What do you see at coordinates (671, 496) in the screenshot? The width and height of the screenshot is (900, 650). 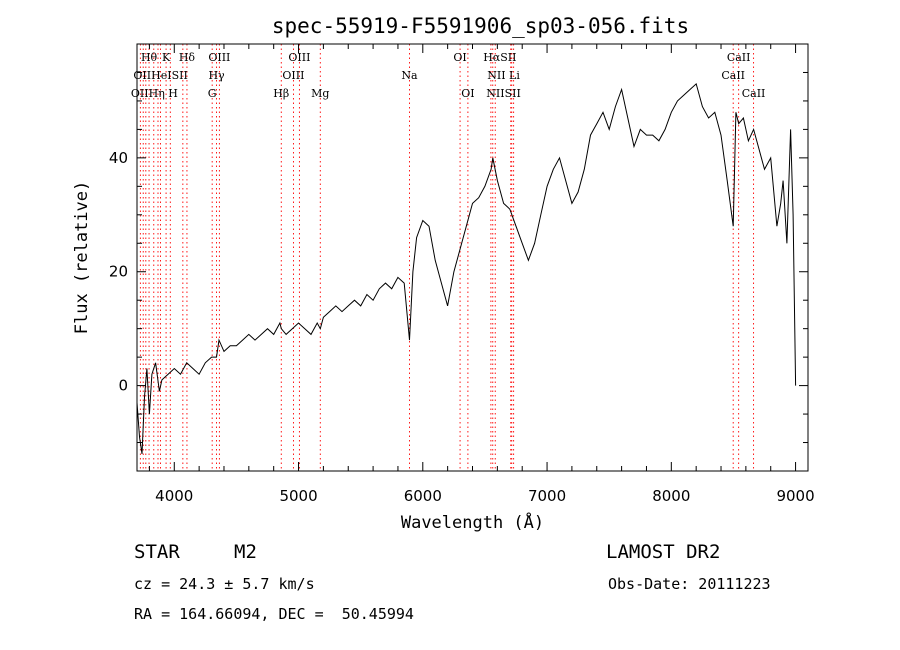 I see `x-tick-label: 8000` at bounding box center [671, 496].